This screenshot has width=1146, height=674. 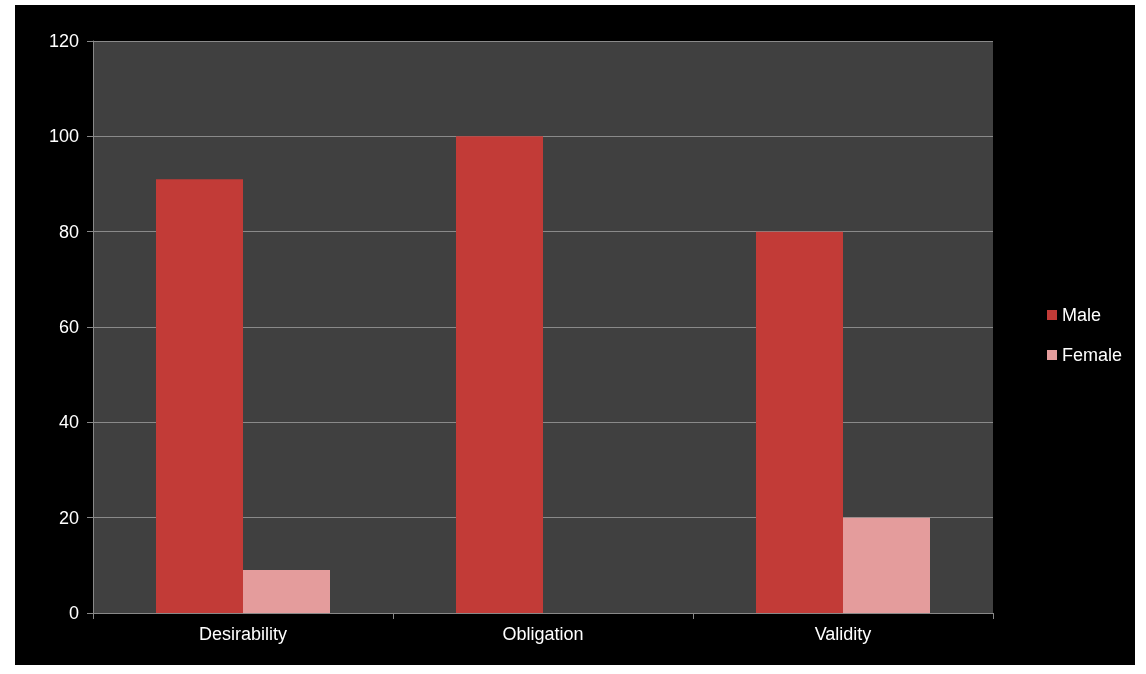 What do you see at coordinates (68, 231) in the screenshot?
I see `y-tick-label: 80` at bounding box center [68, 231].